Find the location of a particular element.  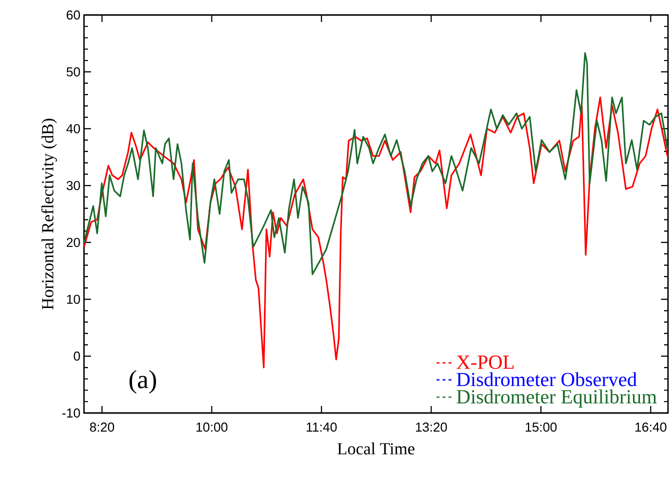

legend-label: Disdrometer Equilibrium is located at coordinates (556, 399).